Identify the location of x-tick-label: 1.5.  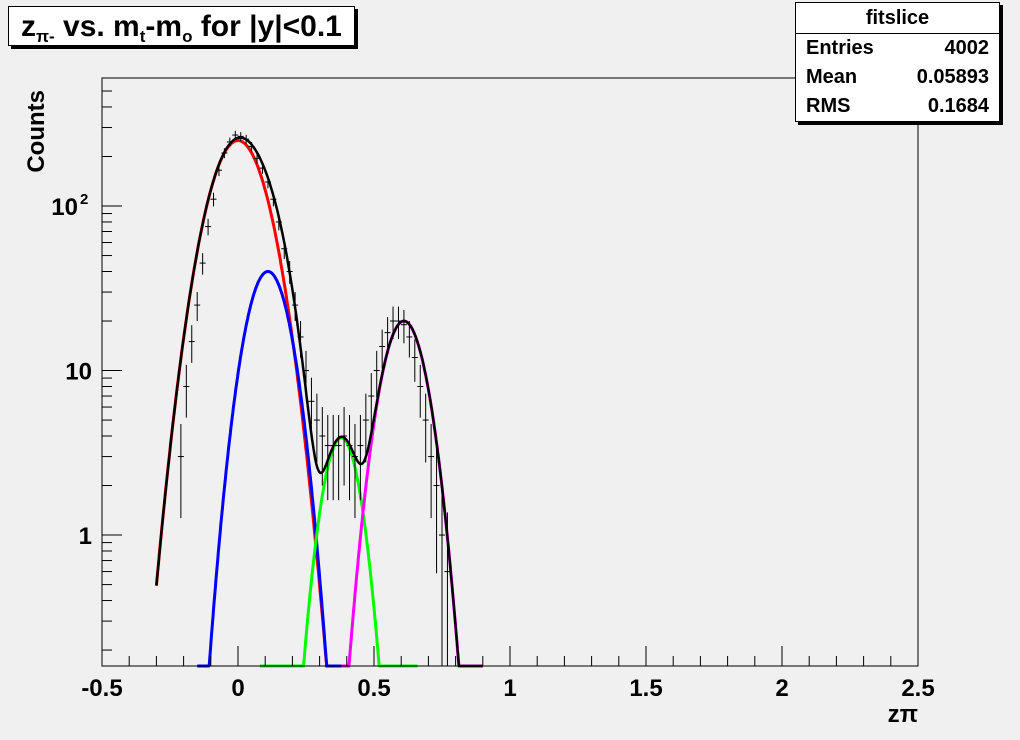
(645, 688).